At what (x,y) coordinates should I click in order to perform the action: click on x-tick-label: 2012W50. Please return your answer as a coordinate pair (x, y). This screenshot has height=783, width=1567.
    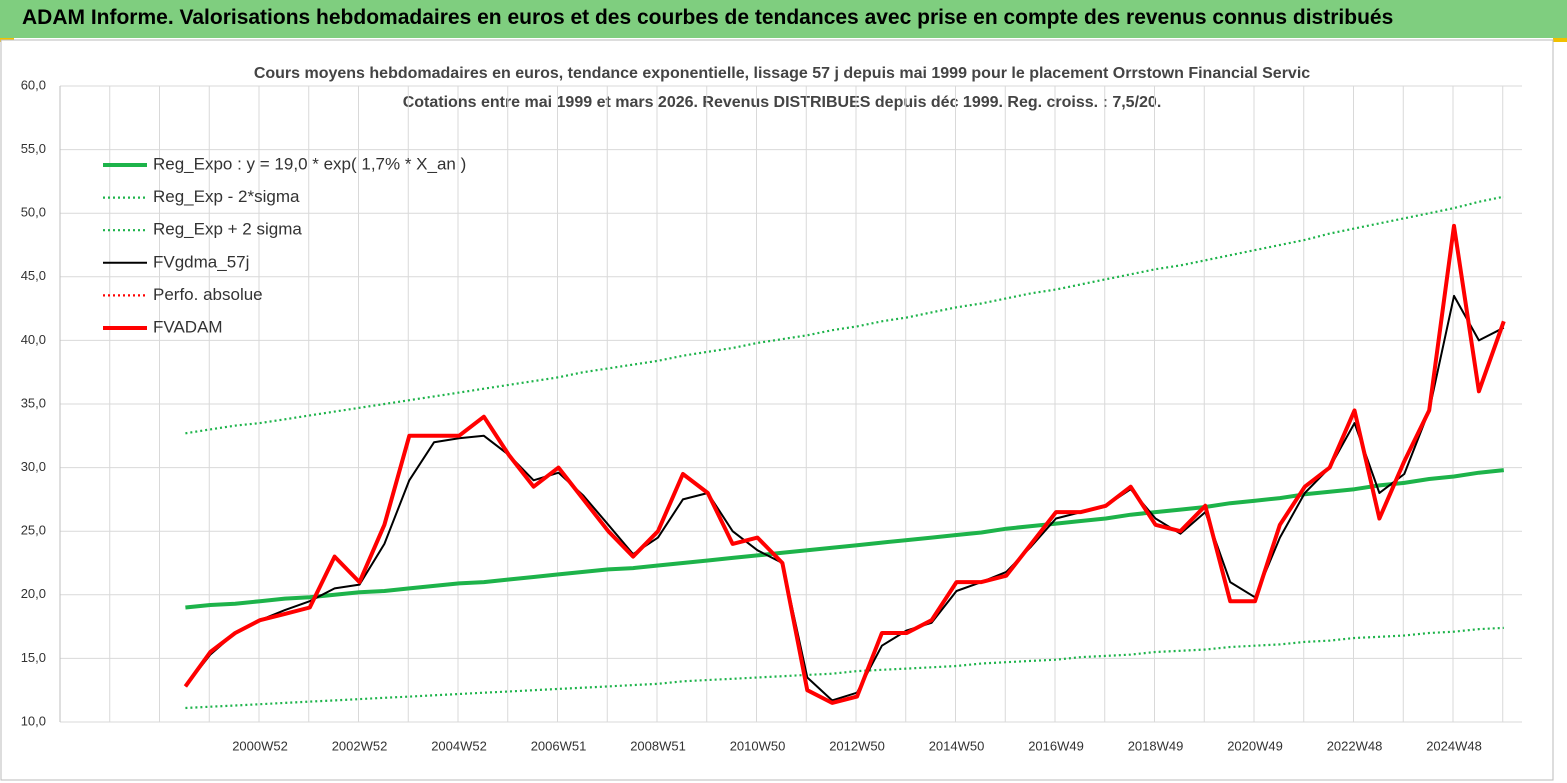
    Looking at the image, I should click on (857, 745).